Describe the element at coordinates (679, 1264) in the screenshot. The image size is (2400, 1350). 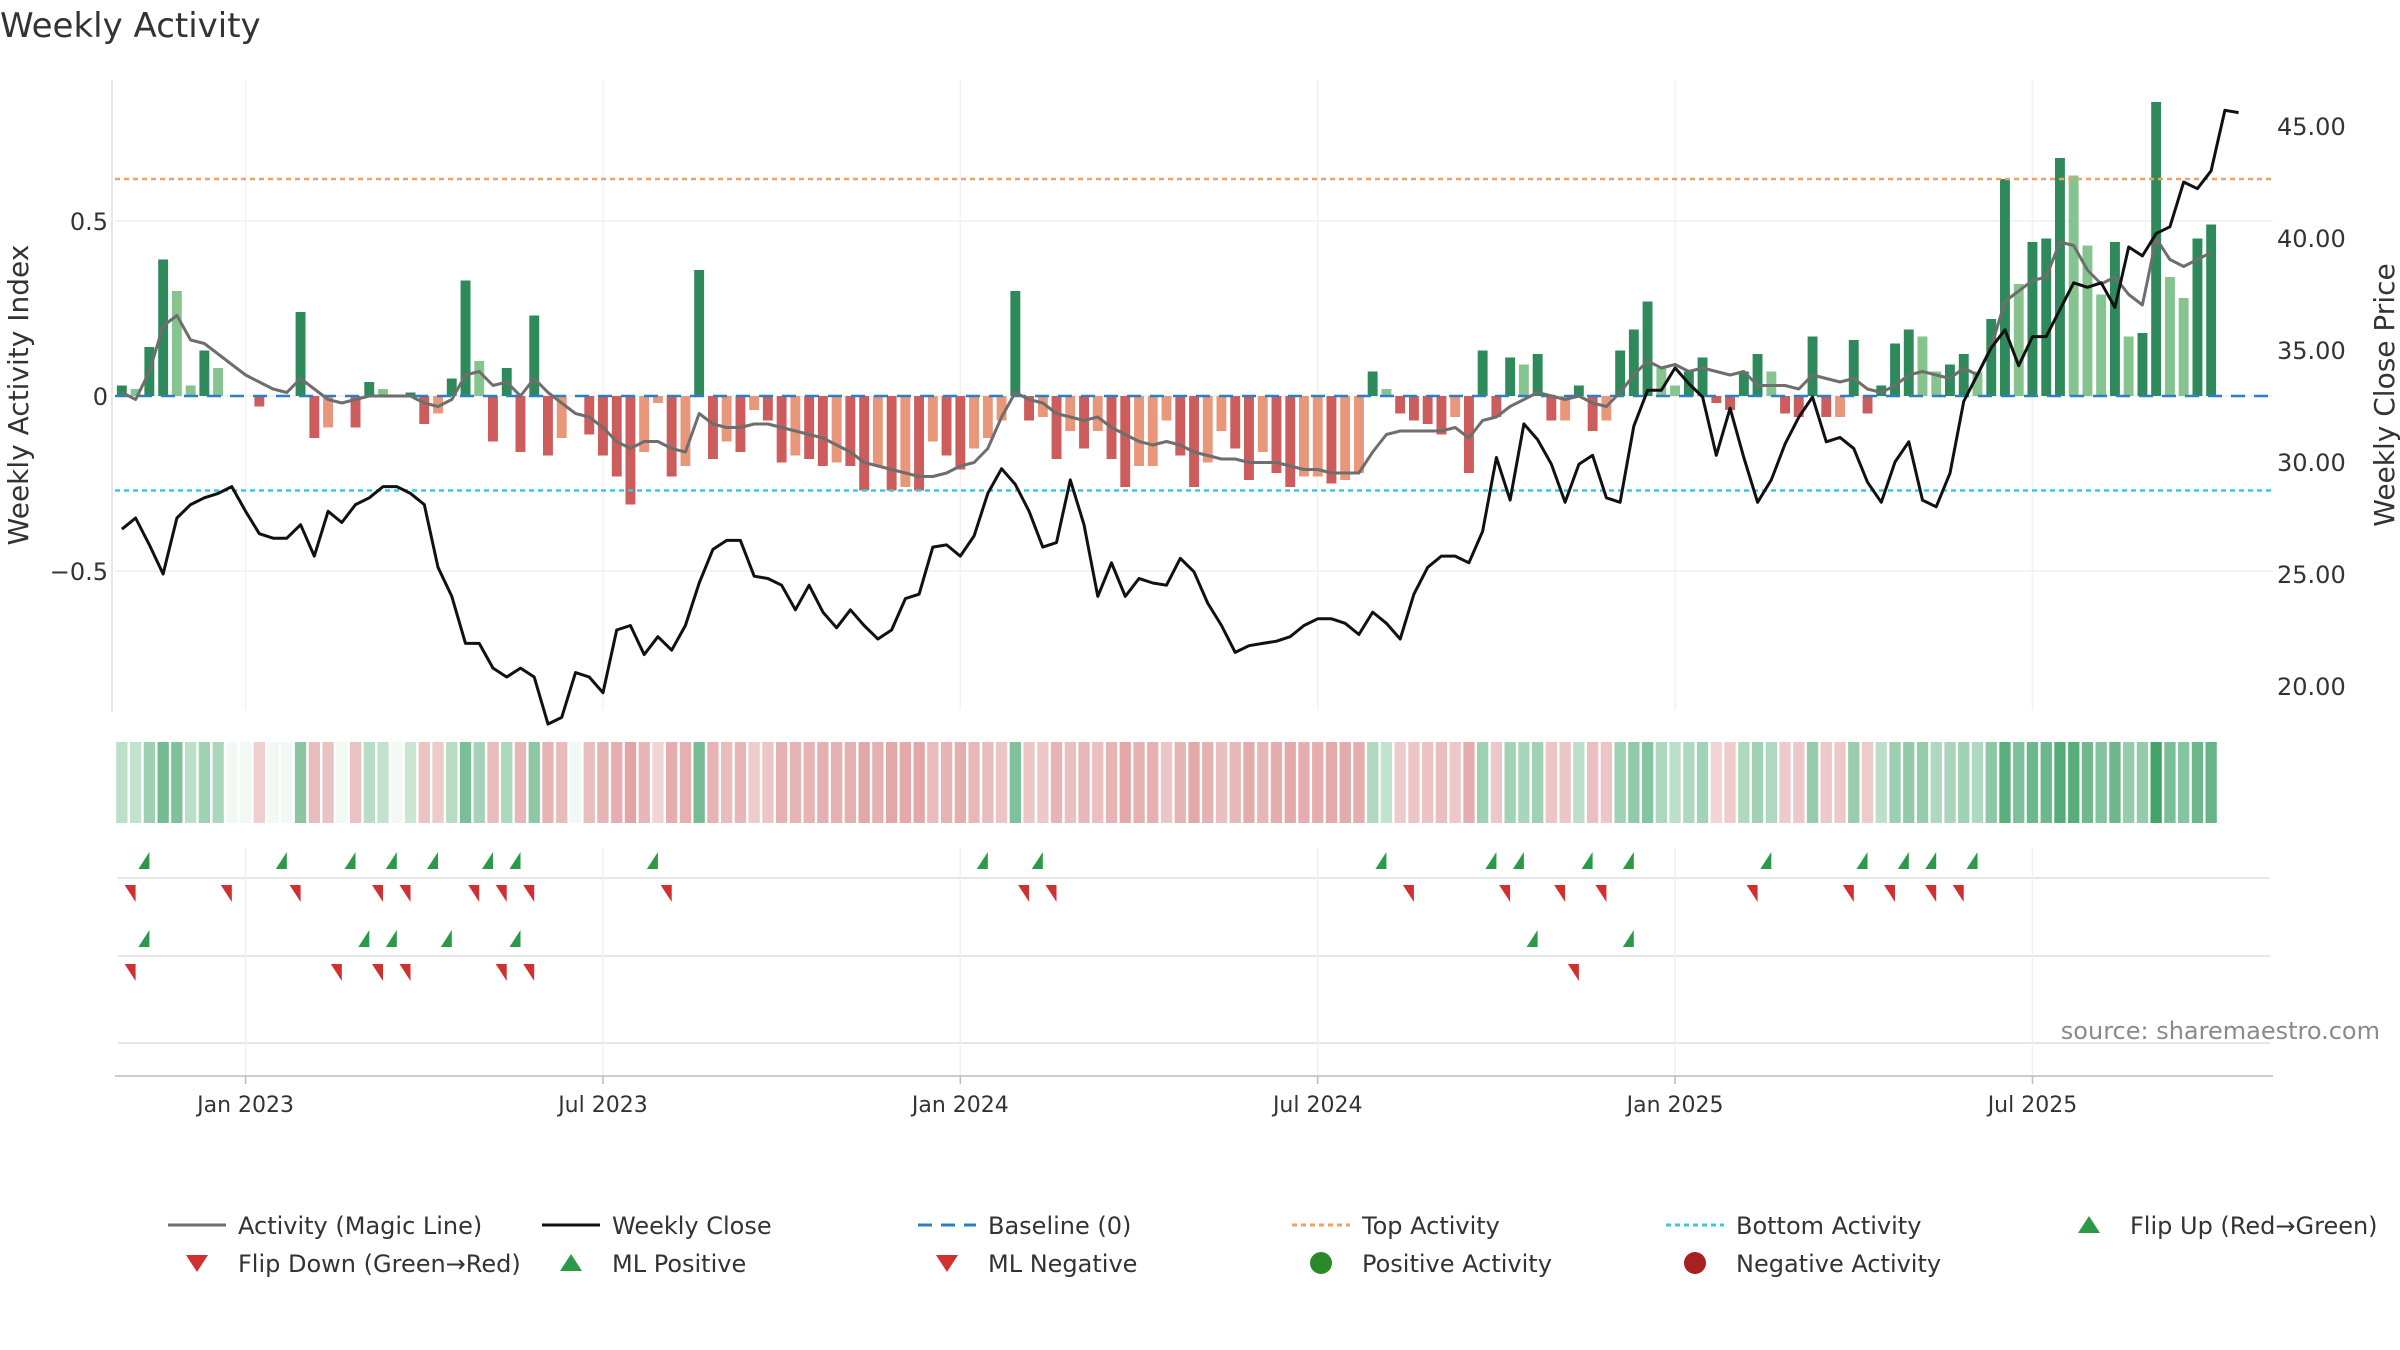
I see `legend-label: ML Positive` at that location.